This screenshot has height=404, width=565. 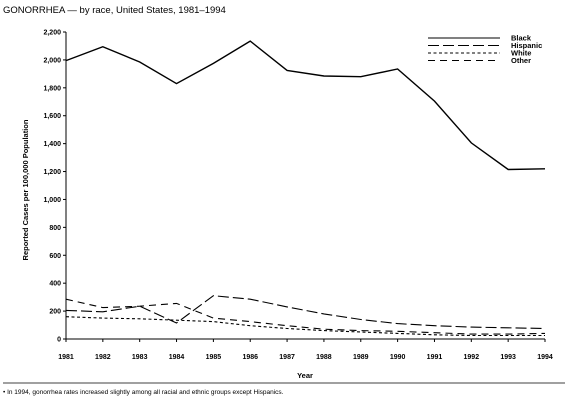 I want to click on y-tick-label: 1,000, so click(x=52, y=200).